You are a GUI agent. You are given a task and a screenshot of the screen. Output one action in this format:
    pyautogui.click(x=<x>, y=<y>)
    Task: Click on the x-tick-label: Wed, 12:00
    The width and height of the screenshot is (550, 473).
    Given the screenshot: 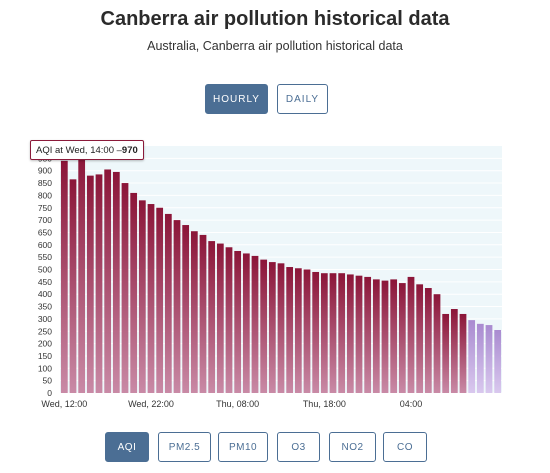 What is the action you would take?
    pyautogui.click(x=64, y=404)
    